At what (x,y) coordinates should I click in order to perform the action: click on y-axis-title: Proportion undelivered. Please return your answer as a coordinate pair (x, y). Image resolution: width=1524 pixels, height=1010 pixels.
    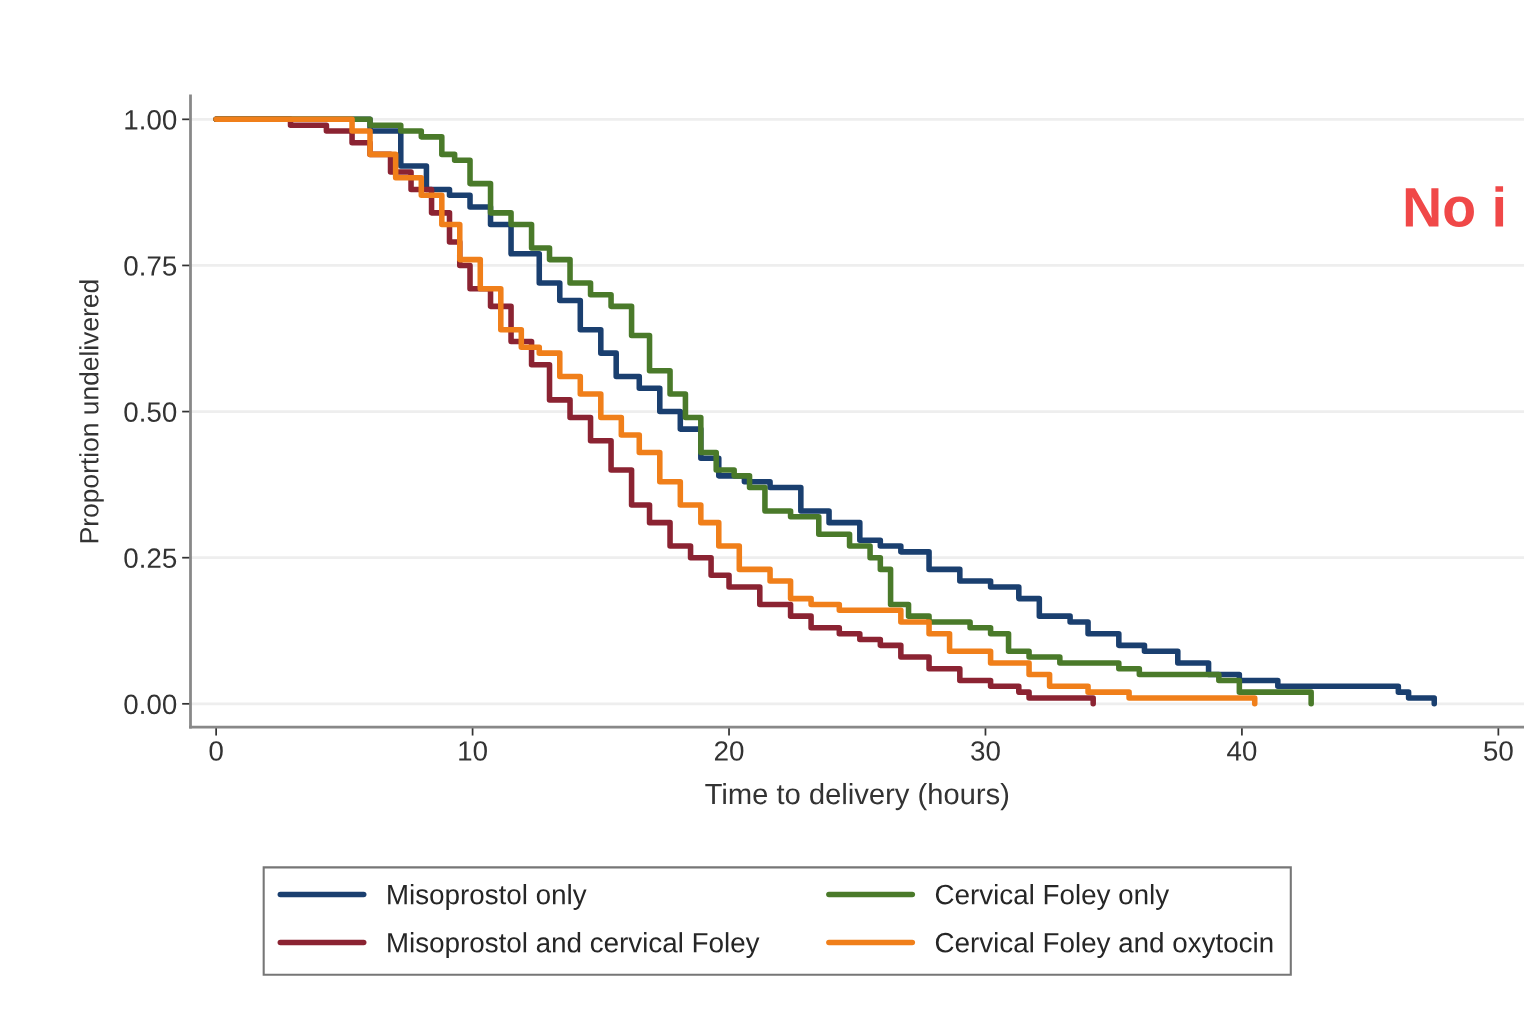
    Looking at the image, I should click on (91, 411).